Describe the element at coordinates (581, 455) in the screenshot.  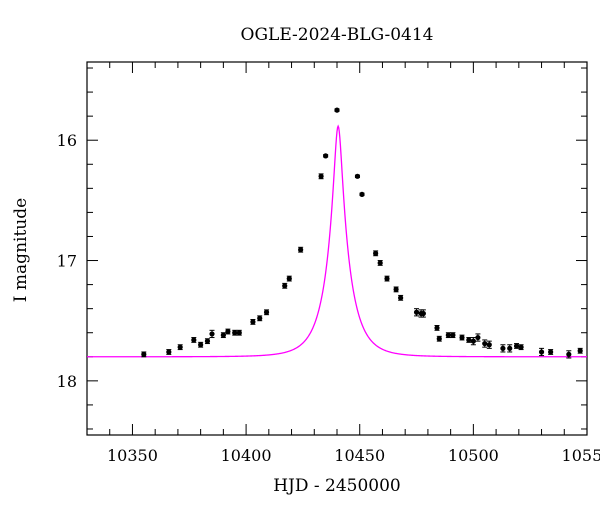
I see `x-tick-label: 10550` at that location.